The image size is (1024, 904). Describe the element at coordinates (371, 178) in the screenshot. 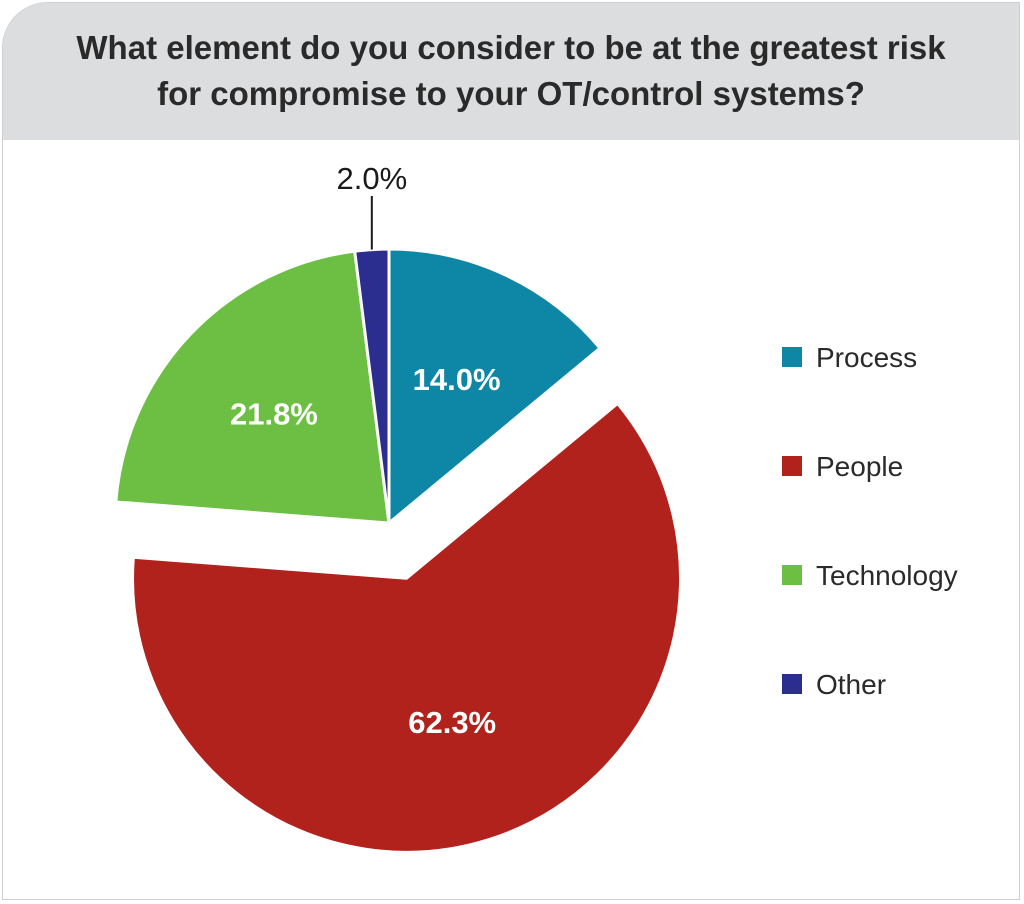

I see `slice-label-other: 2.0%` at that location.